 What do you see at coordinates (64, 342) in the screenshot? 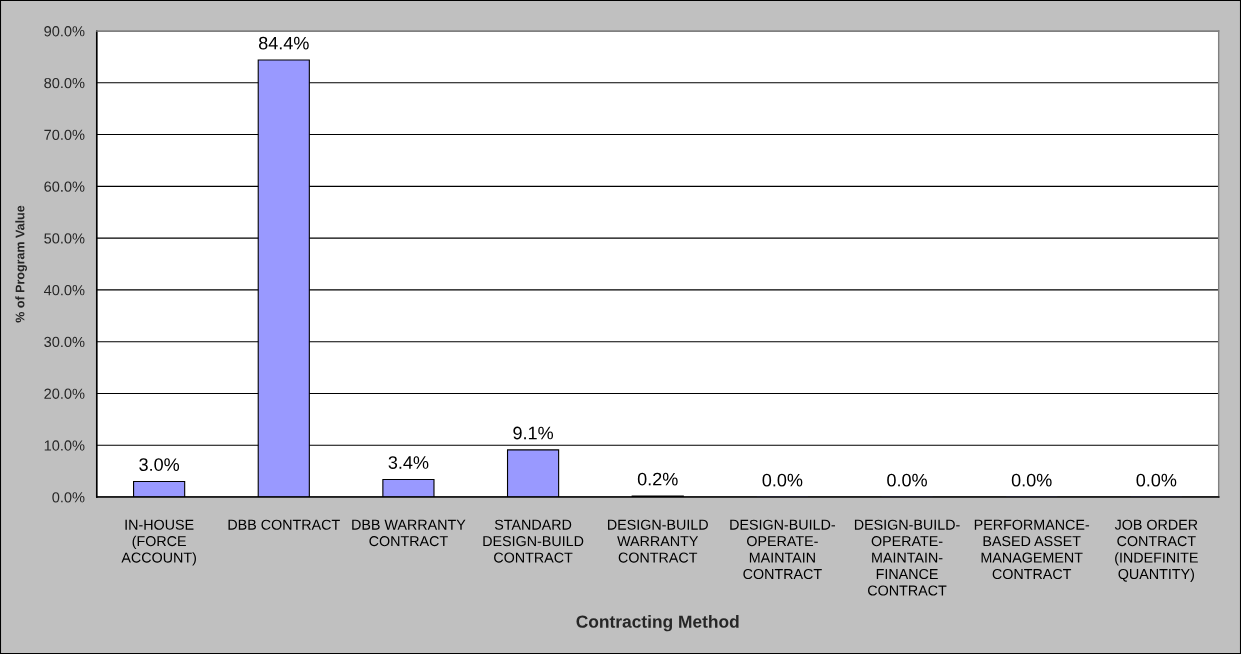
I see `y-tick-label: 30.0%` at bounding box center [64, 342].